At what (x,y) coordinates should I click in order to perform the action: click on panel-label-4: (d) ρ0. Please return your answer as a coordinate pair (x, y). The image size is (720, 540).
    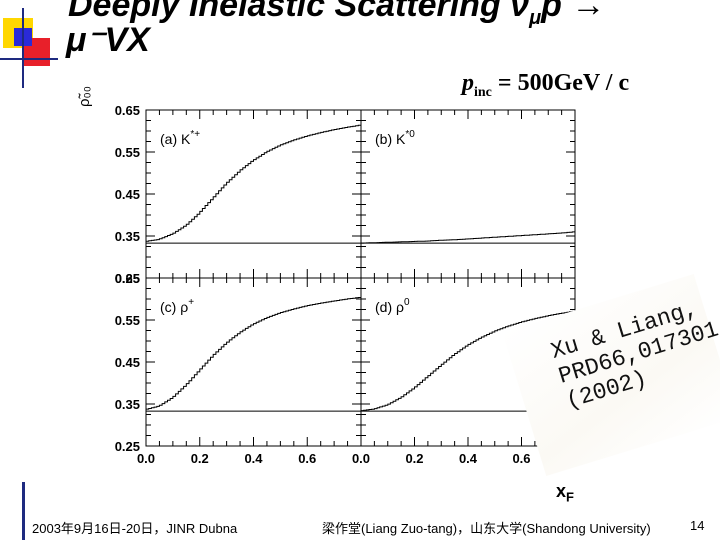
    Looking at the image, I should click on (392, 306).